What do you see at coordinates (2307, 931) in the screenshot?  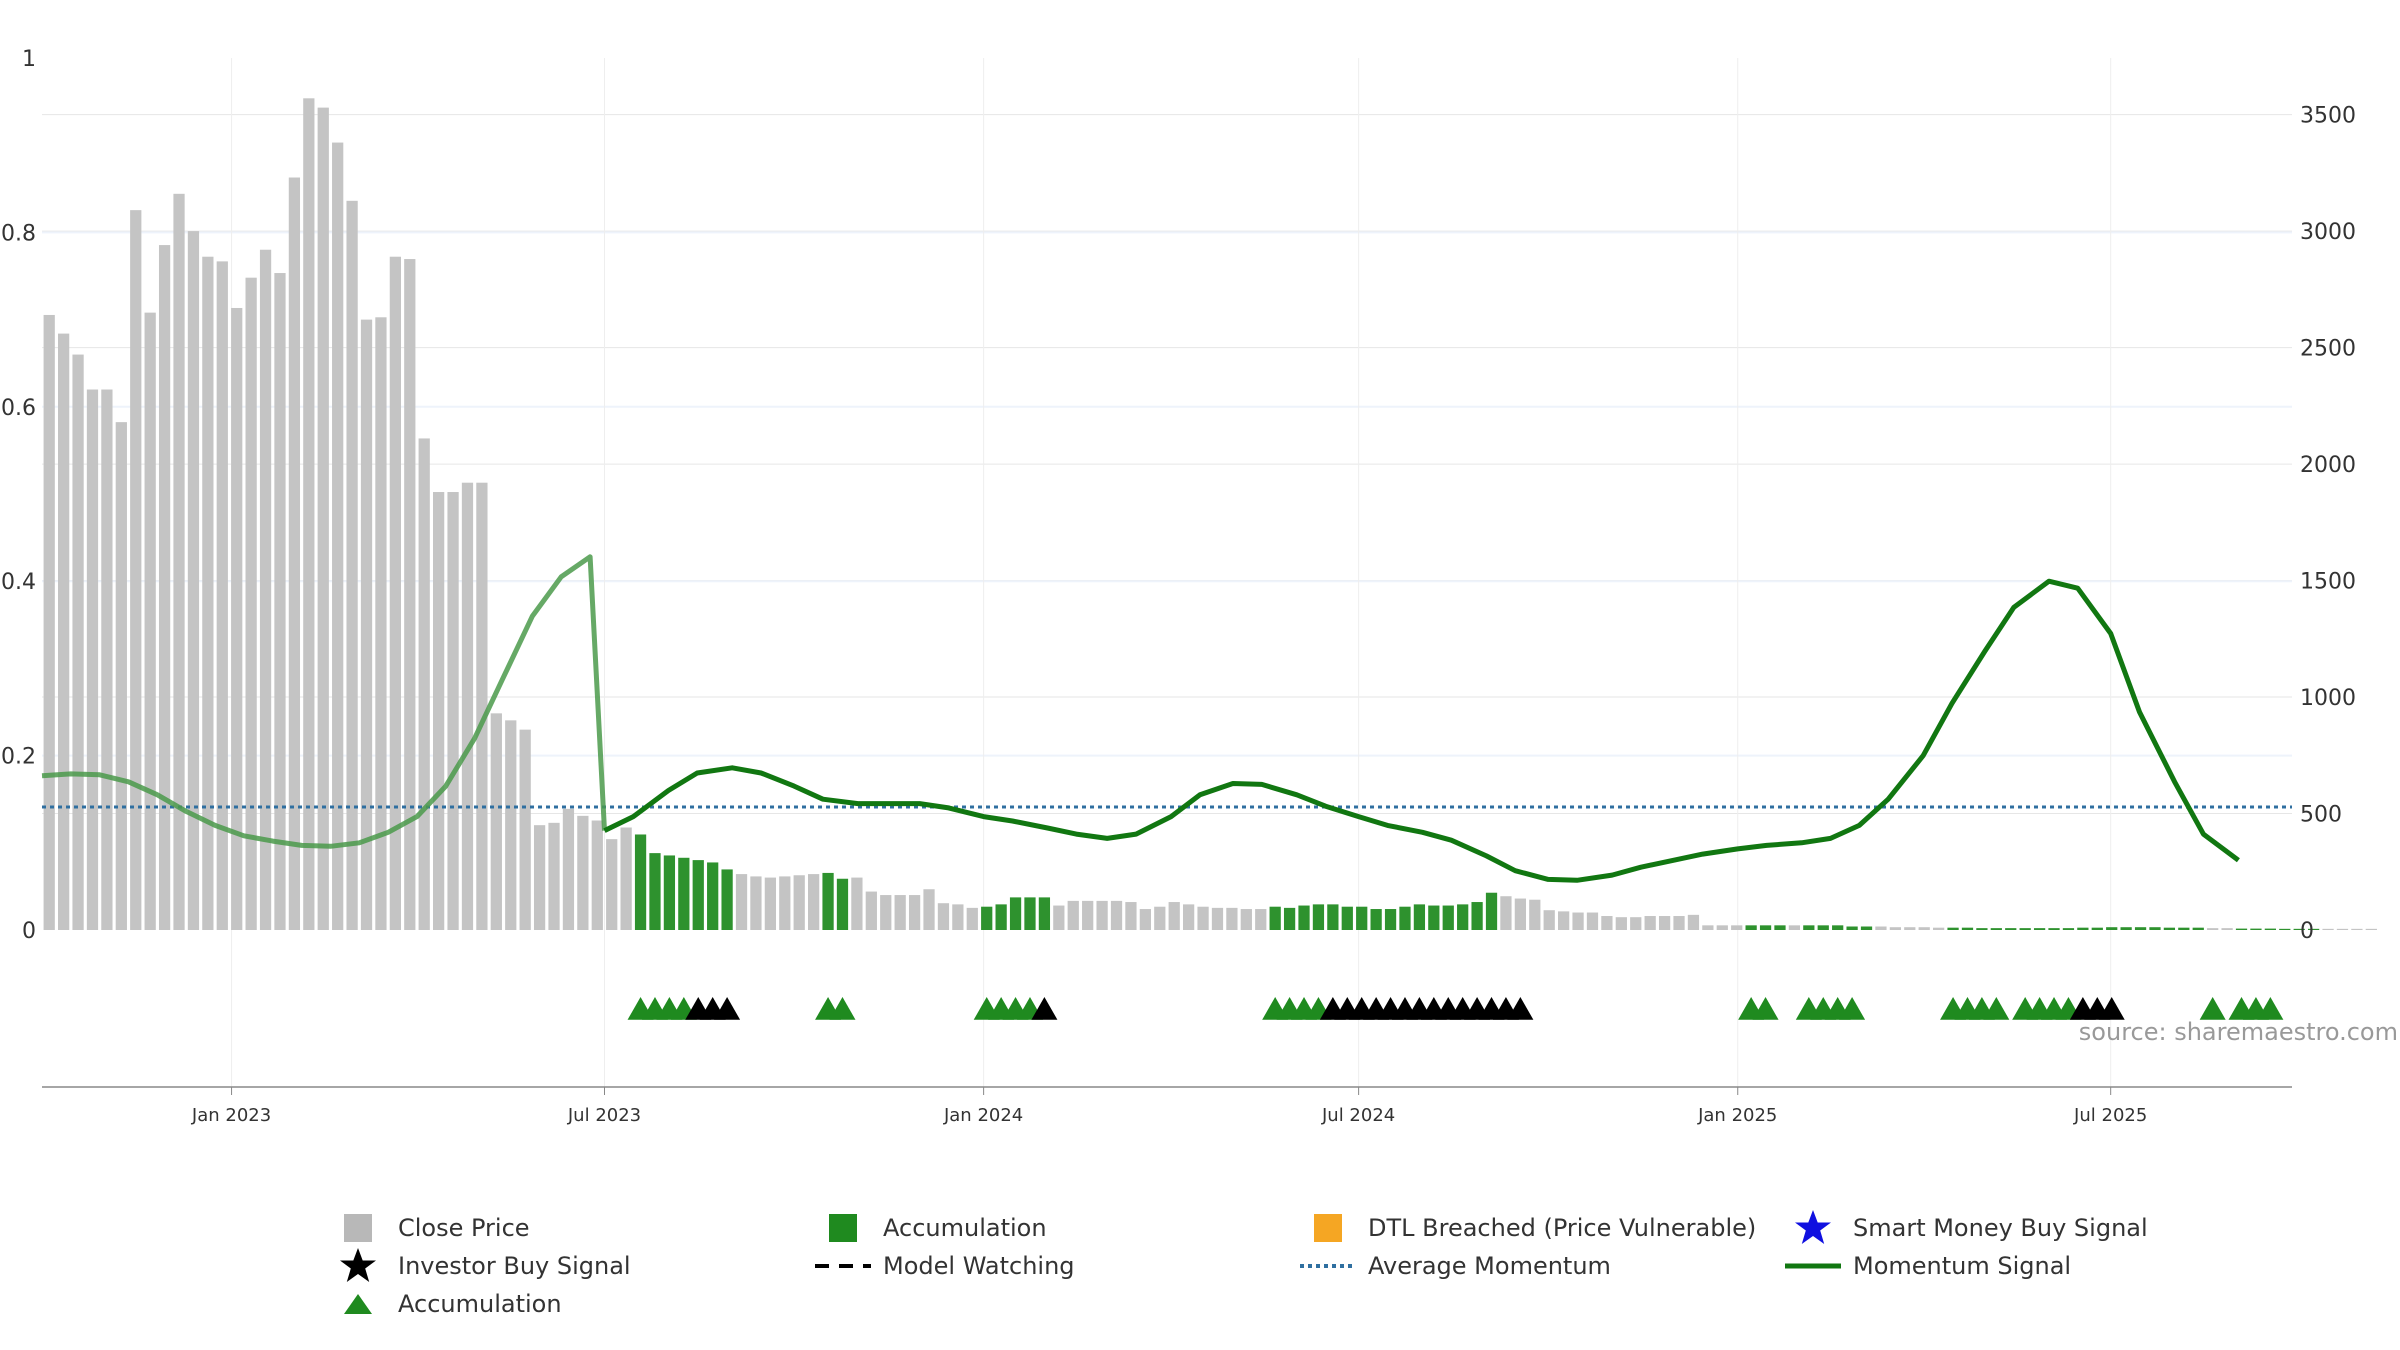 I see `right-tick-label: 0` at bounding box center [2307, 931].